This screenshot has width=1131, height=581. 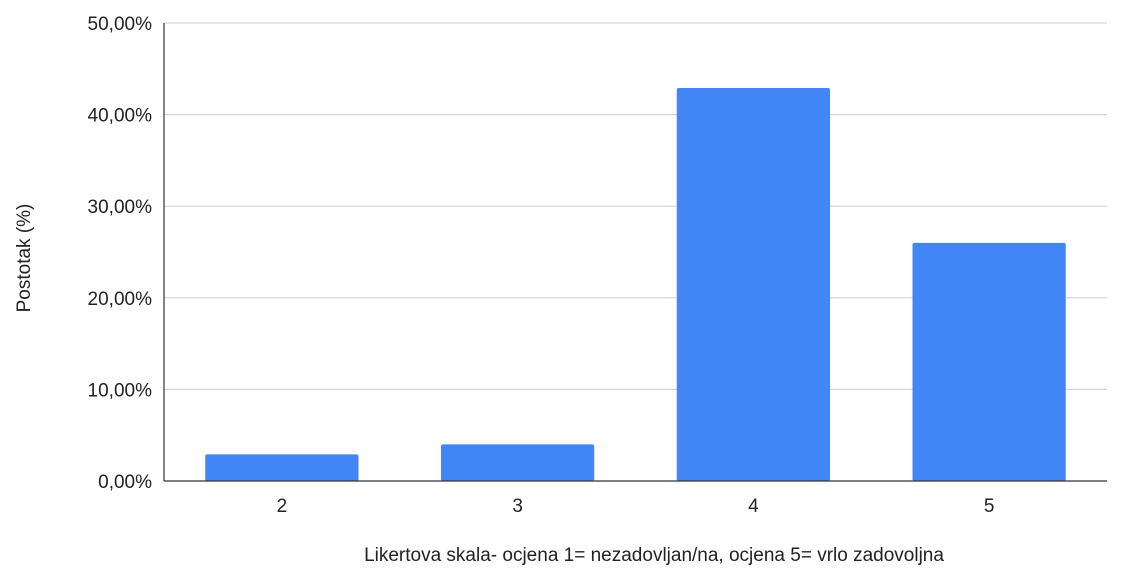 What do you see at coordinates (282, 506) in the screenshot?
I see `x-tick-label: 2` at bounding box center [282, 506].